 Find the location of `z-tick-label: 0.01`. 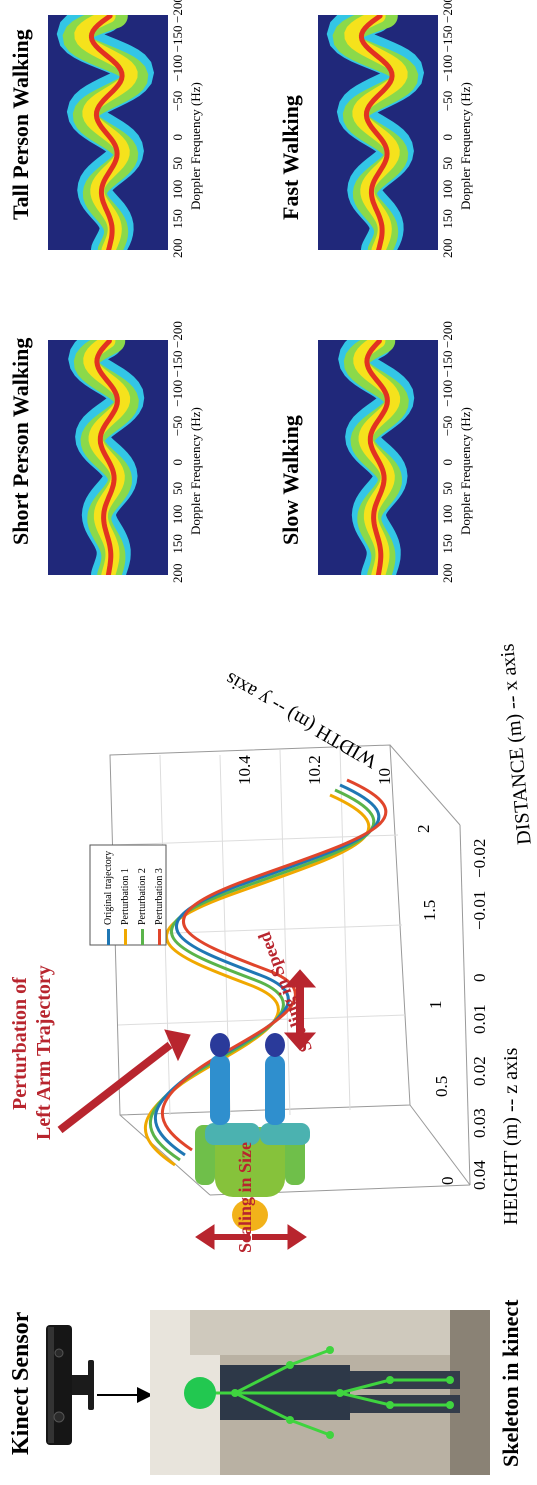

z-tick-label: 0.01 is located at coordinates (479, 1019).